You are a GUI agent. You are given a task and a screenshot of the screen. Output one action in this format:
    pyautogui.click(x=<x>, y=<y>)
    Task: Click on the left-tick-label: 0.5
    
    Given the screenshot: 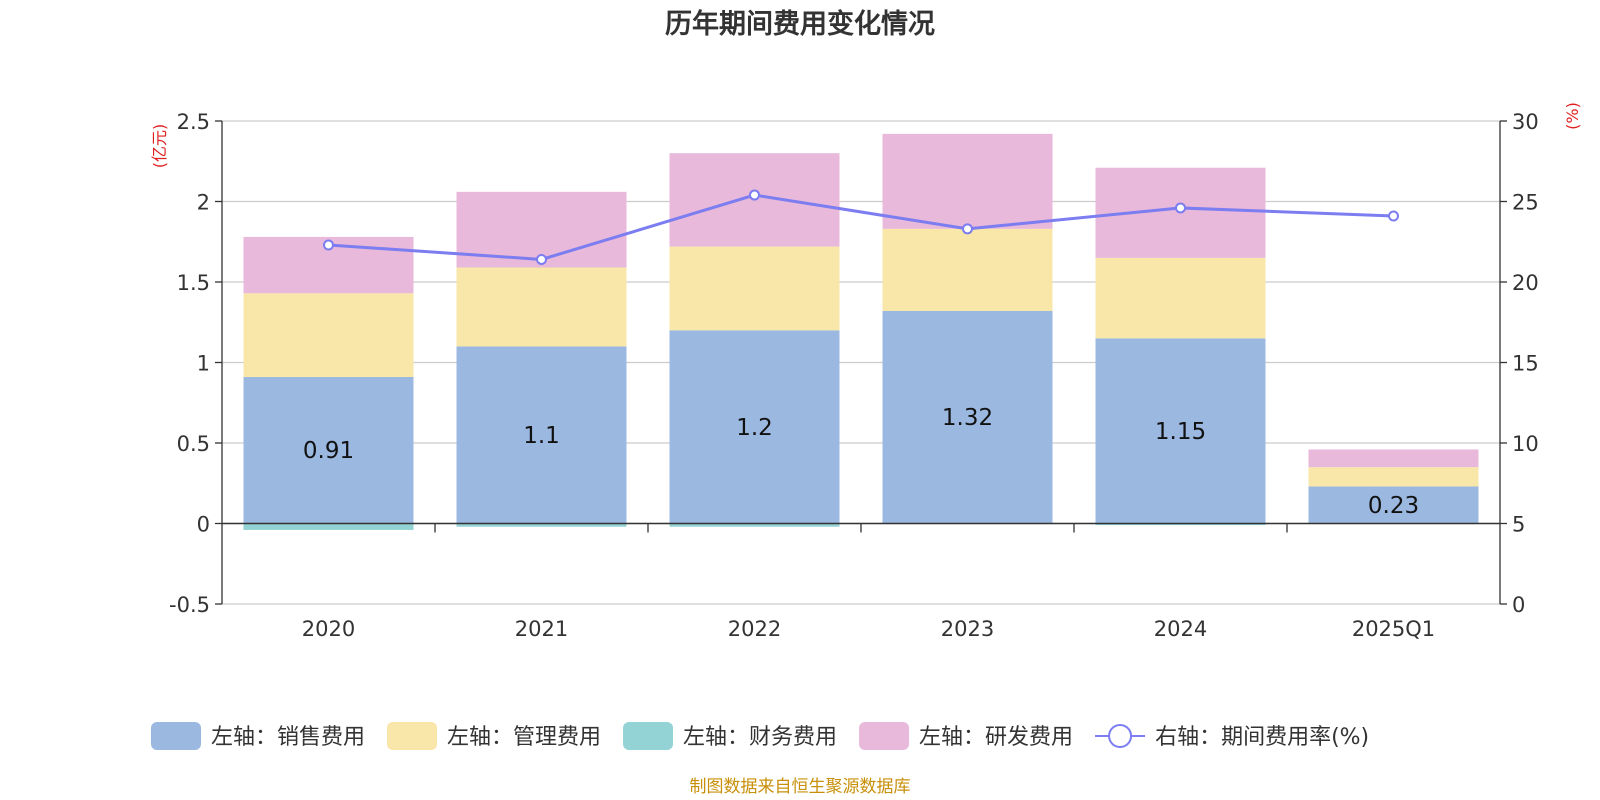 What is the action you would take?
    pyautogui.click(x=193, y=444)
    